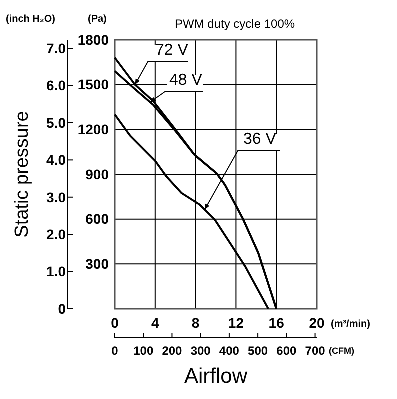 The width and height of the screenshot is (397, 399). Describe the element at coordinates (56, 272) in the screenshot. I see `y2-tick-label: 1.0` at that location.